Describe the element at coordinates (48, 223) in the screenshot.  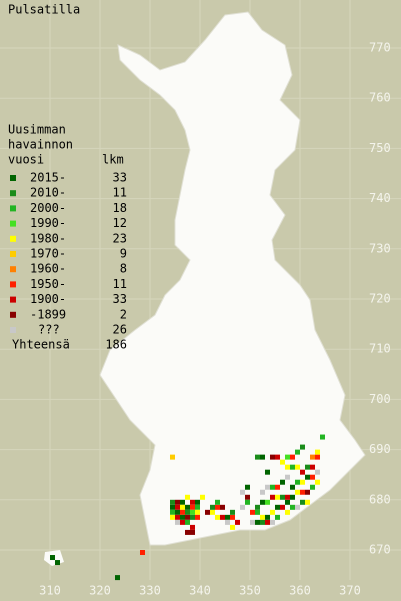
I see `legend-label: 1990-` at that location.